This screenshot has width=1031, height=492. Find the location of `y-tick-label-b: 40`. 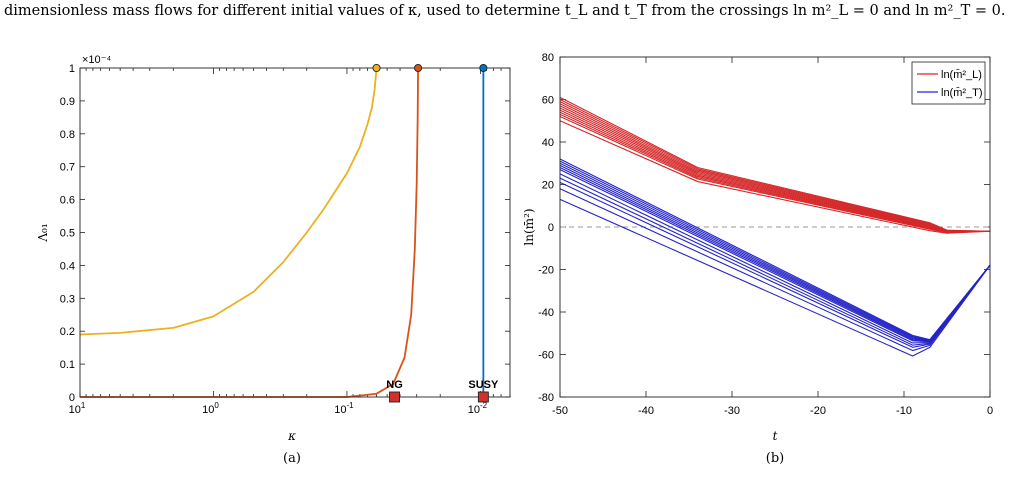

y-tick-label-b: 40 is located at coordinates (548, 143).